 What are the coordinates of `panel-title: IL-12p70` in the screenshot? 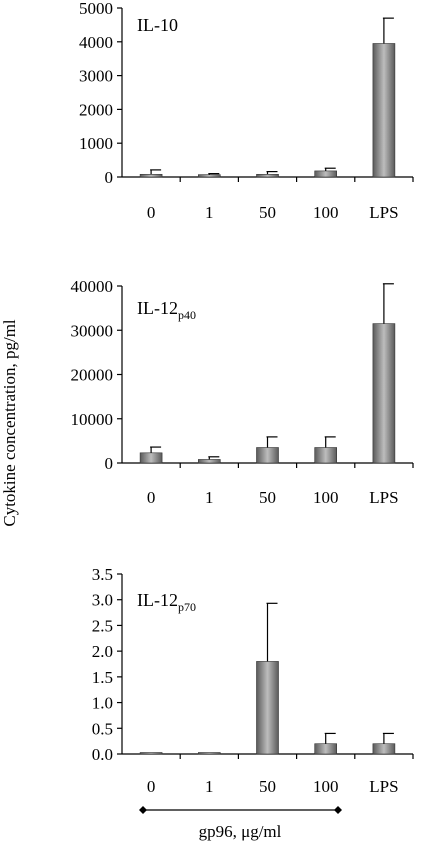 It's located at (166, 602).